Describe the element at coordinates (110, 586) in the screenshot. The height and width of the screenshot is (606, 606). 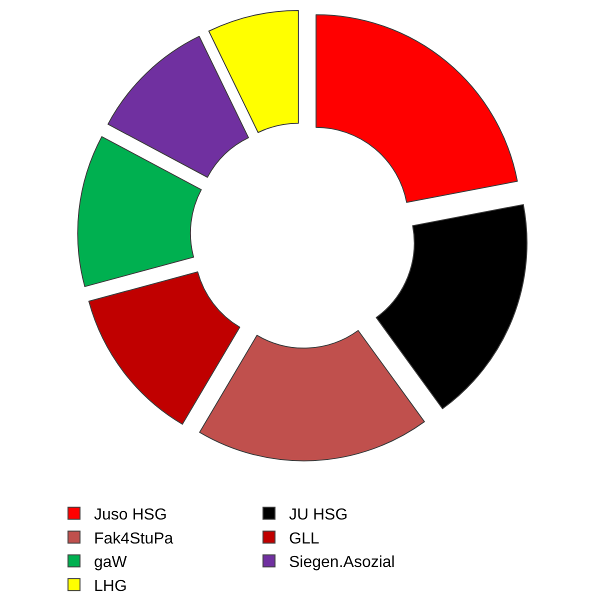
I see `legend-label: LHG` at that location.